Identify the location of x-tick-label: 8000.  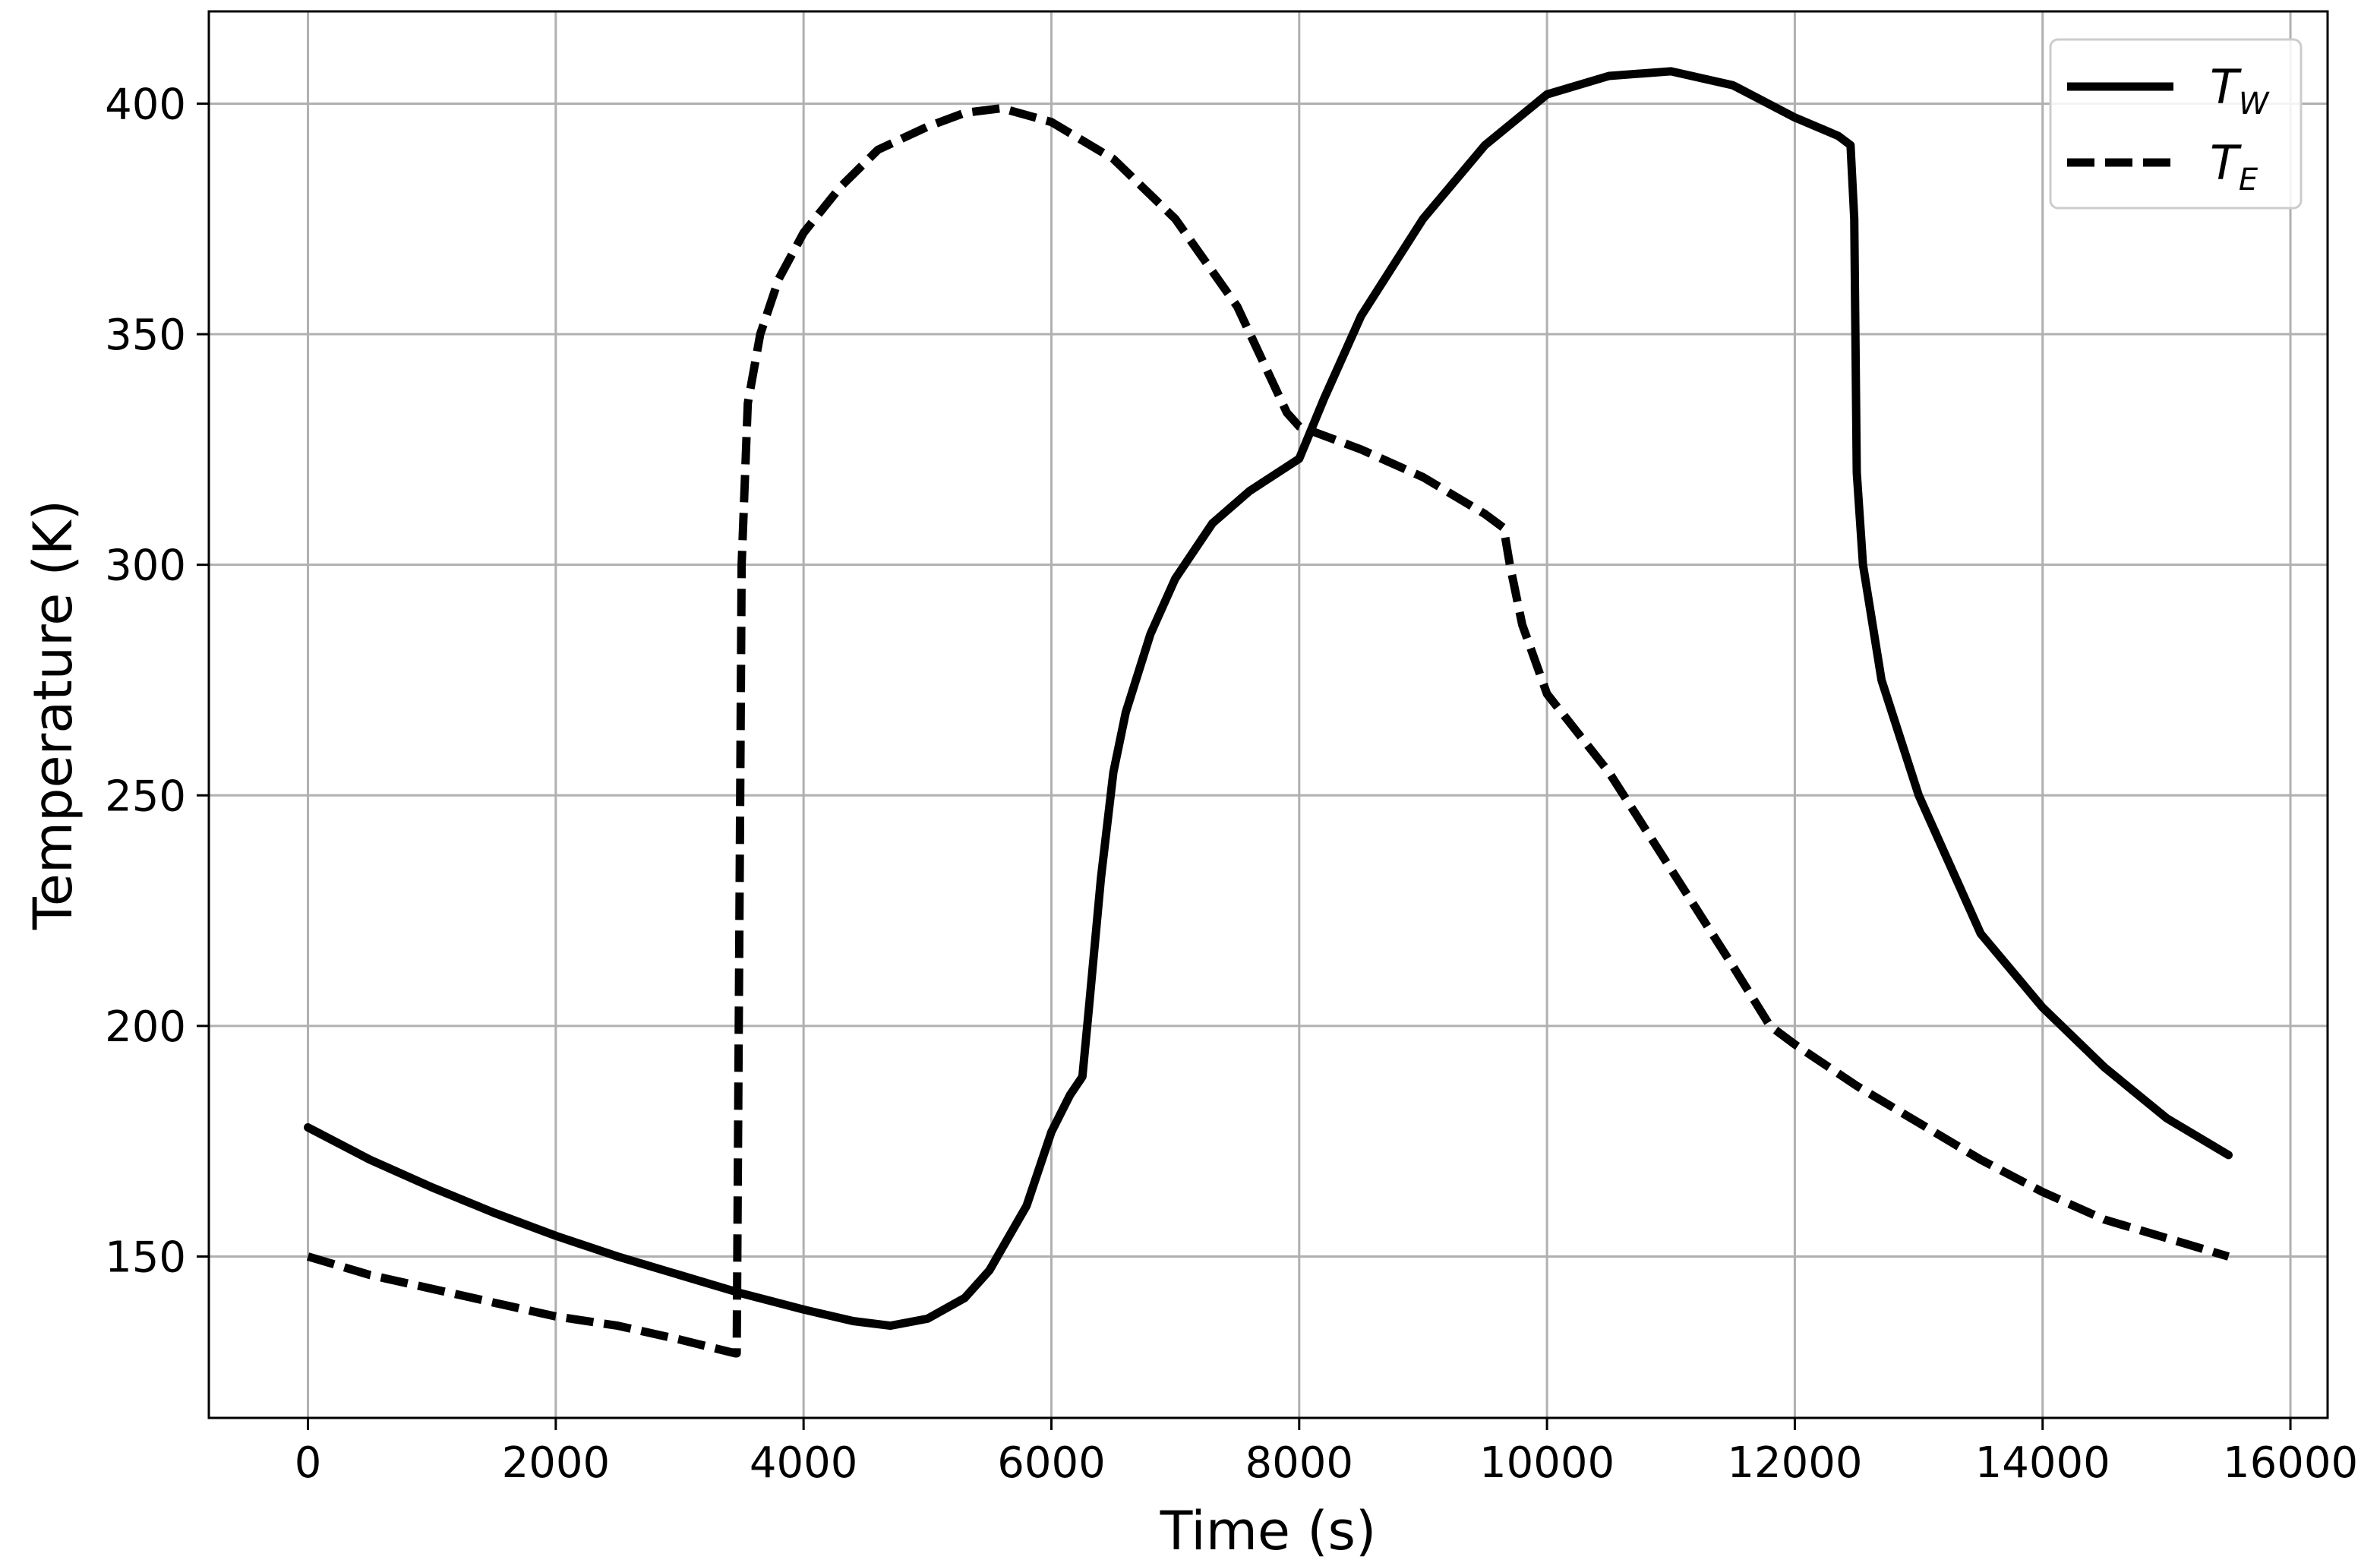
(1299, 1463).